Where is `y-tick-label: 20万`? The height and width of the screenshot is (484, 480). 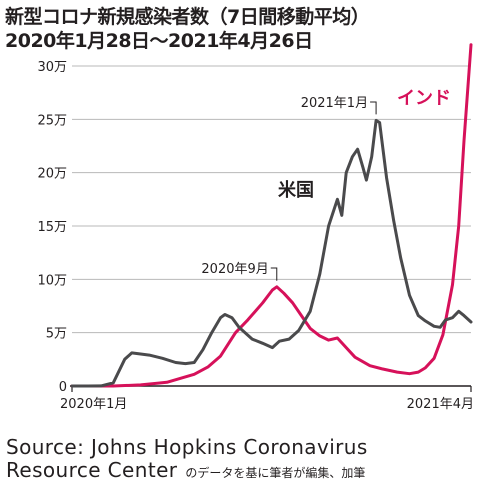 y-tick-label: 20万 is located at coordinates (52, 174).